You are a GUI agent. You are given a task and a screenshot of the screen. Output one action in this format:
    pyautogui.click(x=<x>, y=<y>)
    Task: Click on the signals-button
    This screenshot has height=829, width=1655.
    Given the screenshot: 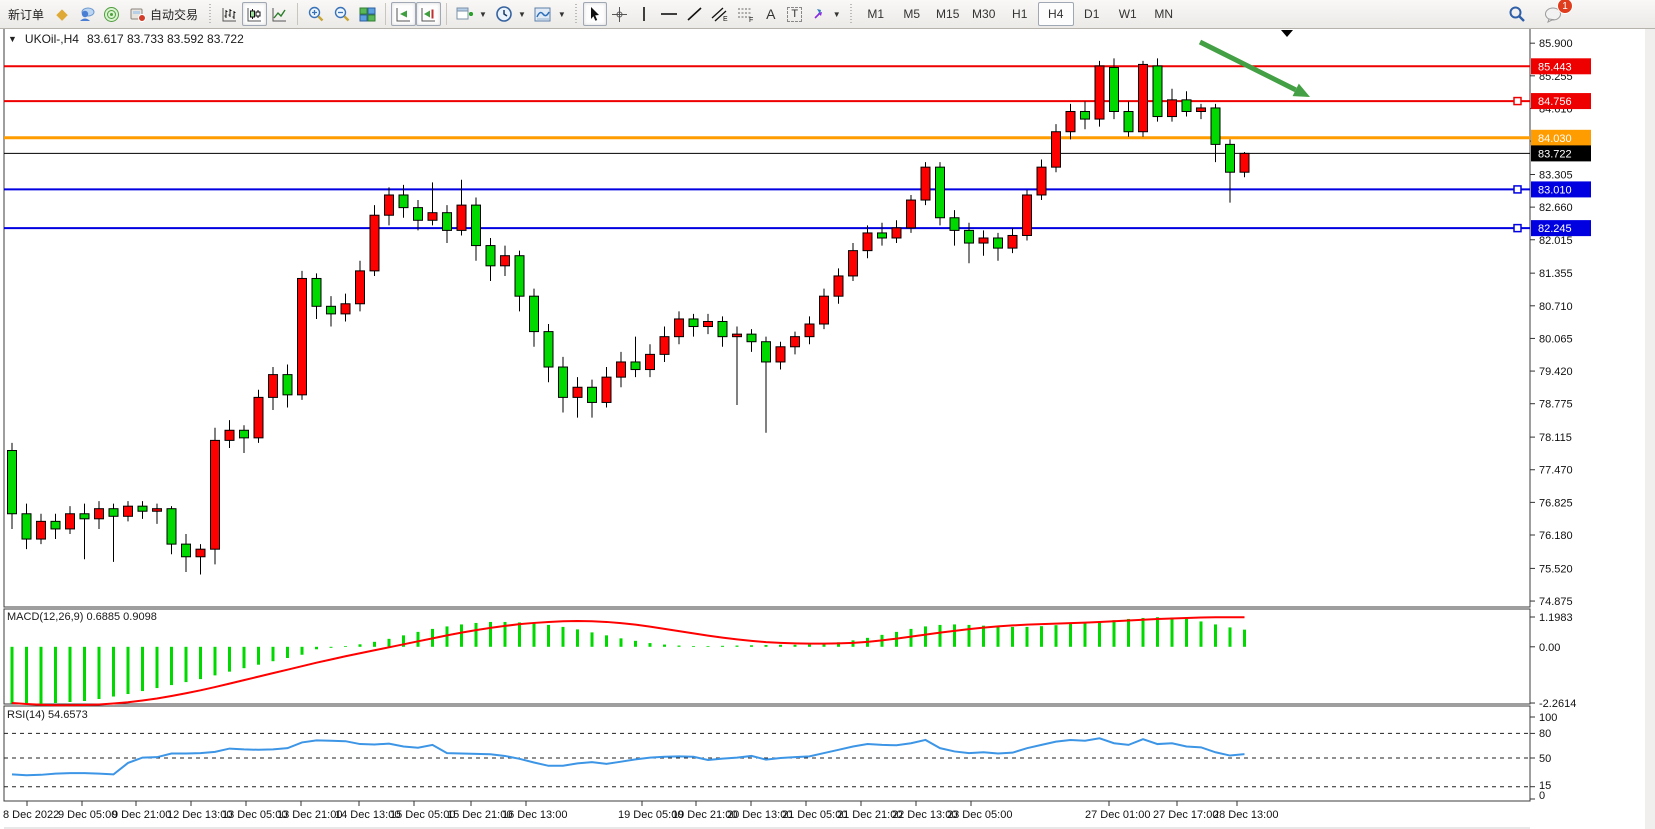 What is the action you would take?
    pyautogui.click(x=111, y=14)
    